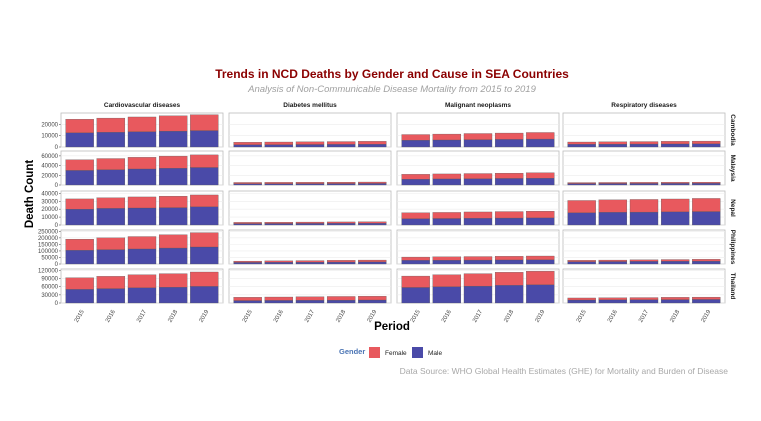 The height and width of the screenshot is (421, 761). Describe the element at coordinates (173, 139) in the screenshot. I see `bar-male-cambodia-cardiovascular-diseases-2018` at that location.